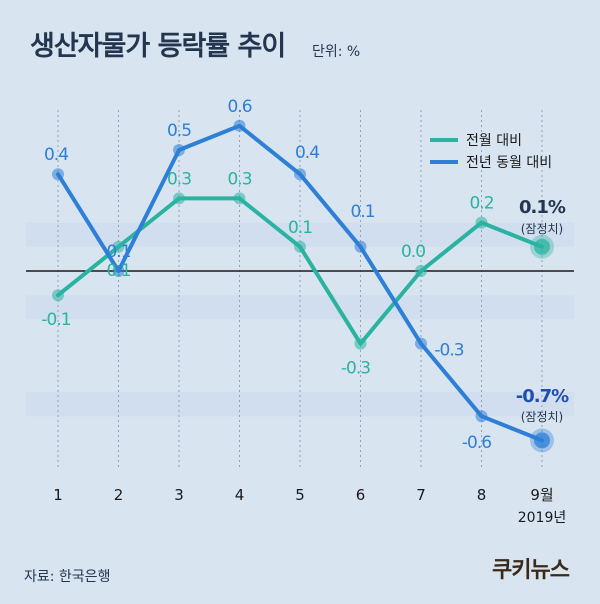  What do you see at coordinates (179, 495) in the screenshot?
I see `x-tick-label-2: 3` at bounding box center [179, 495].